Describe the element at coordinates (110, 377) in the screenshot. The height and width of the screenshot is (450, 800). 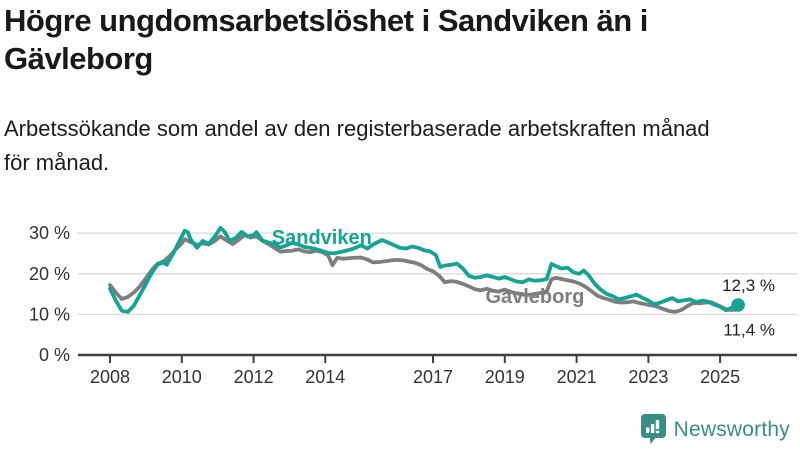
I see `x-axis-tick-label: 2008` at that location.